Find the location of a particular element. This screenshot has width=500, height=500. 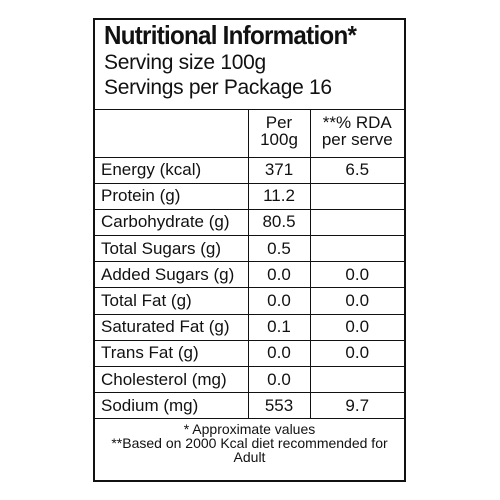

nutrient-name: Total Fat (g) is located at coordinates (171, 301).